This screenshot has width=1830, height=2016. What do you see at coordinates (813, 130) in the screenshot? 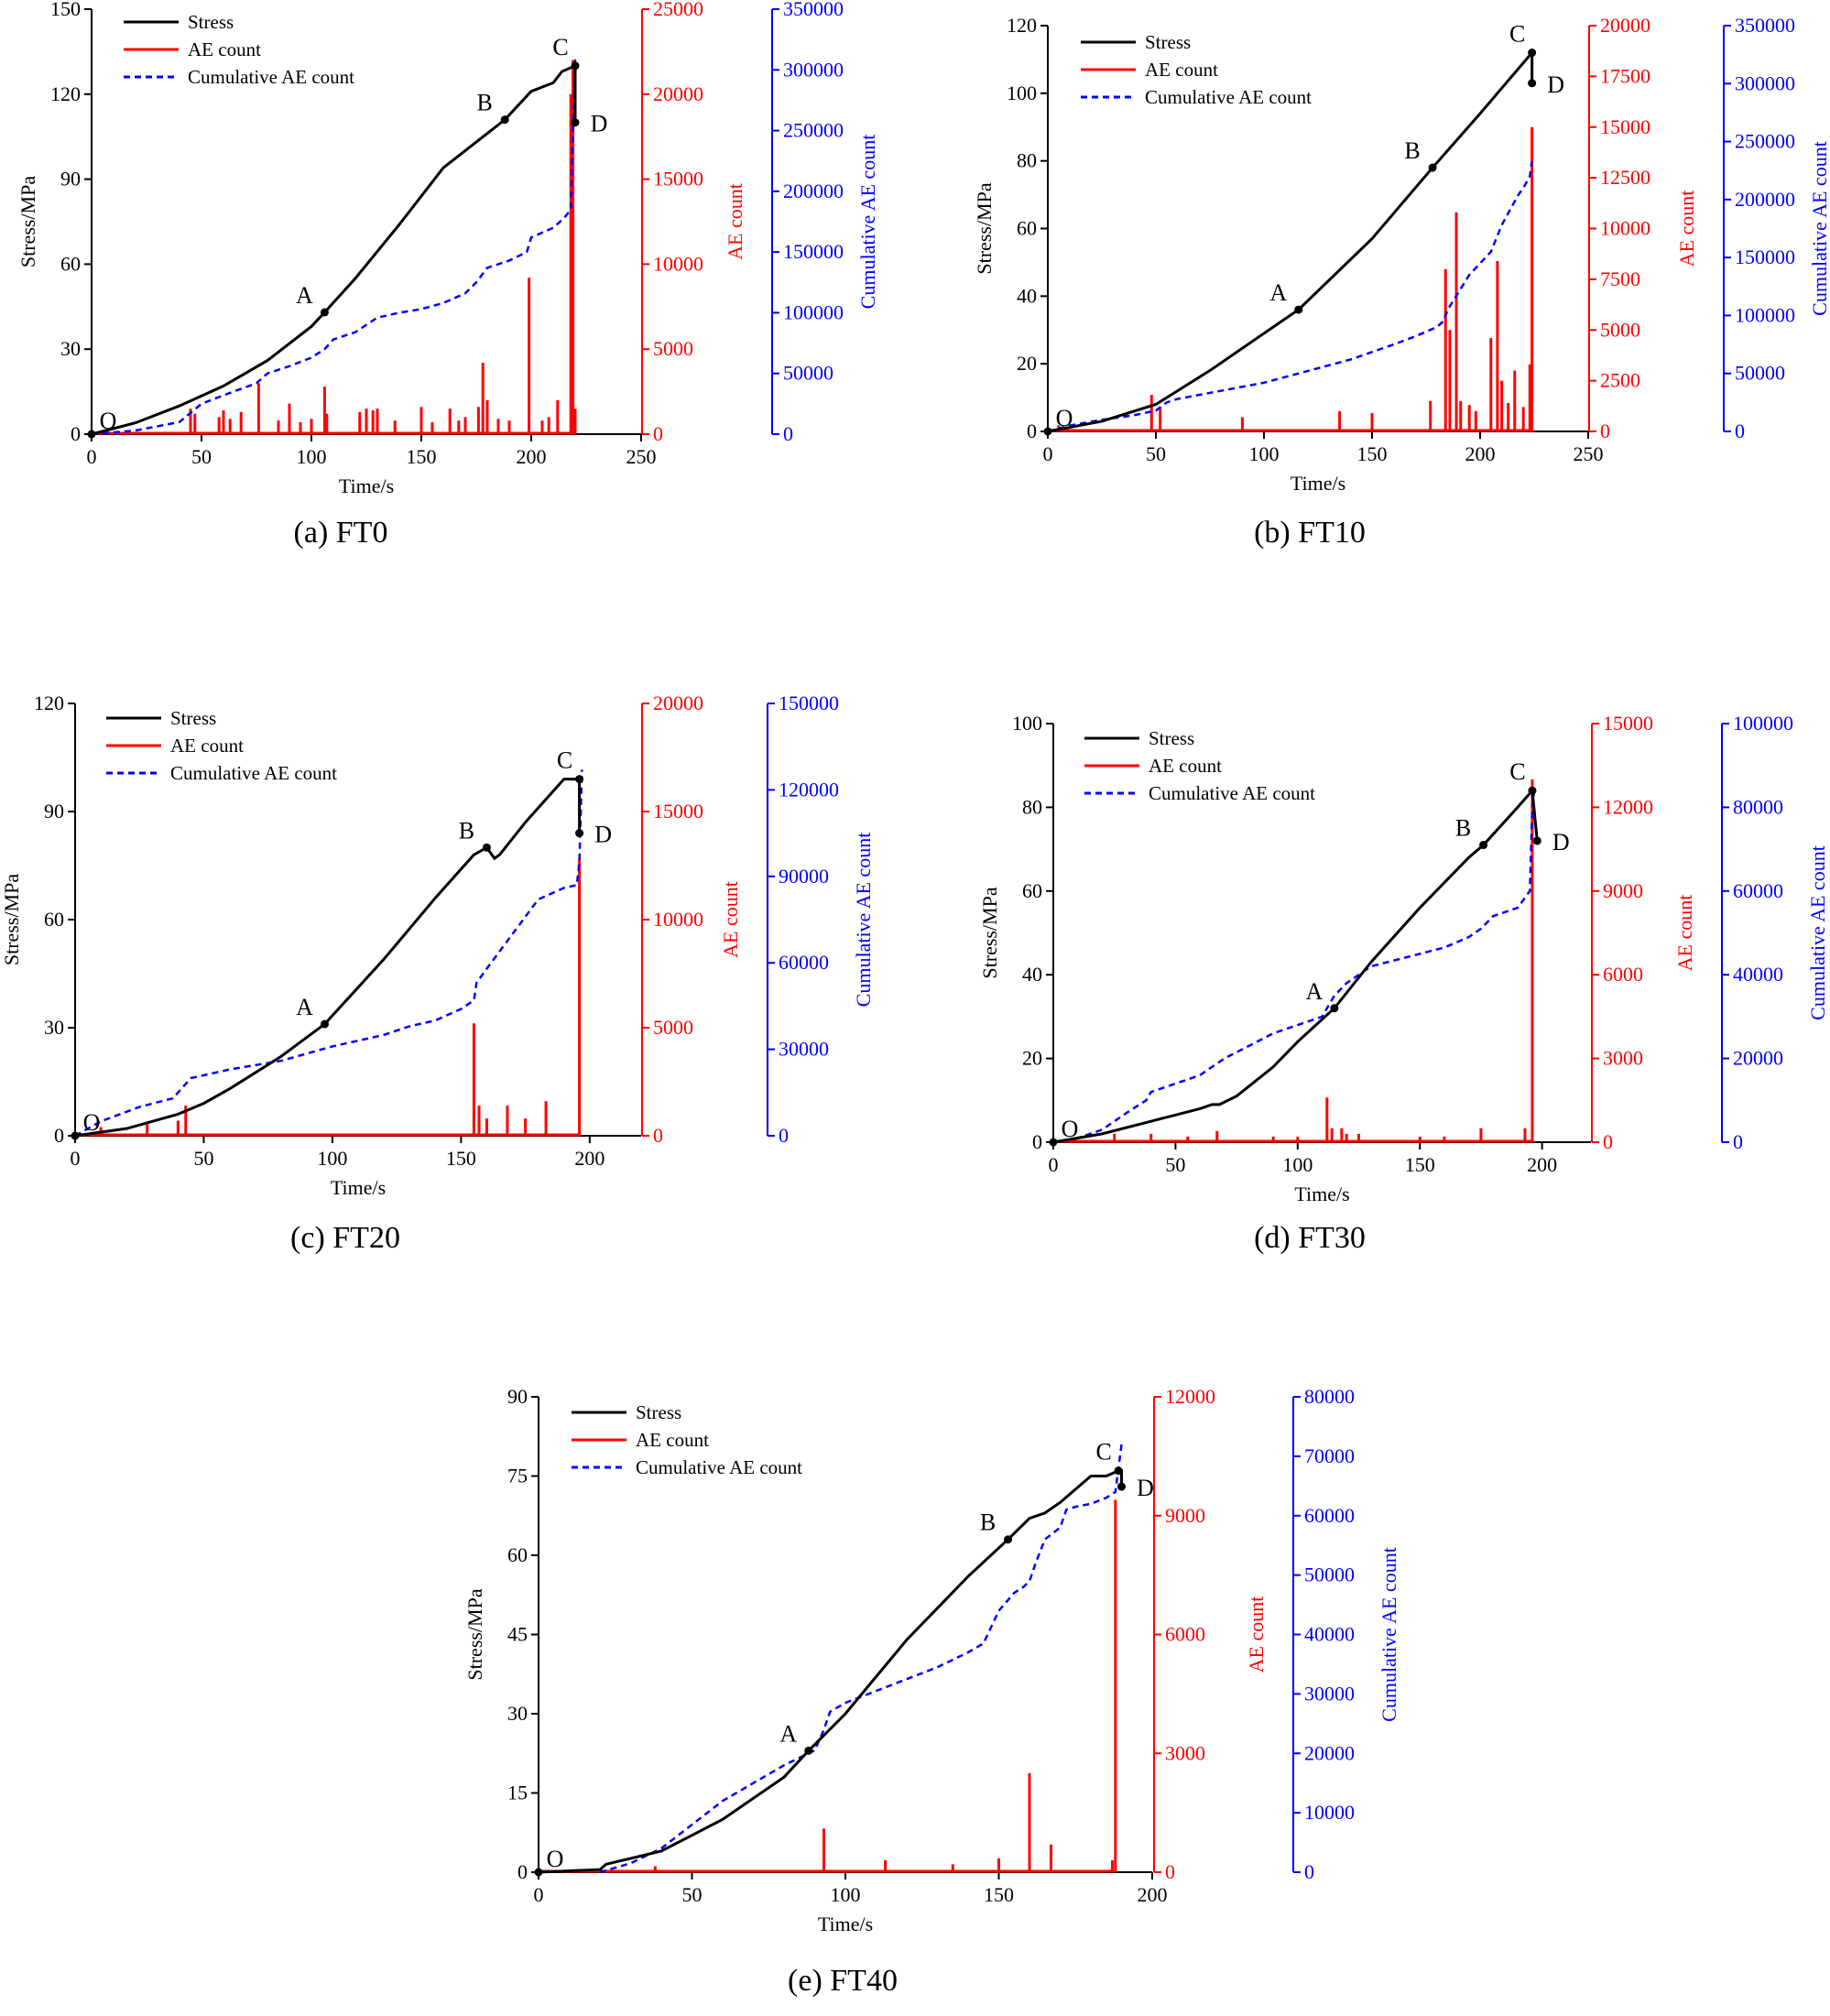
I see `cumulative-tick-label: 250000` at bounding box center [813, 130].